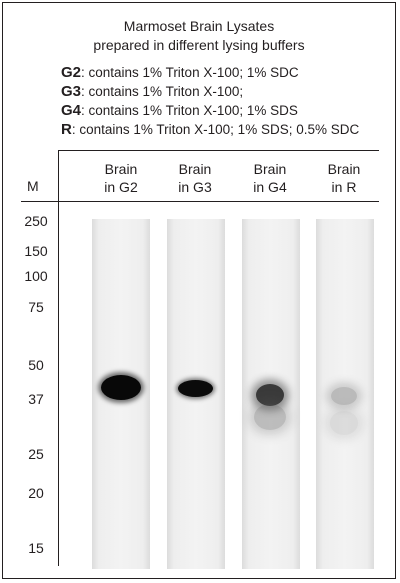  I want to click on lane-header-line2: in R, so click(344, 187).